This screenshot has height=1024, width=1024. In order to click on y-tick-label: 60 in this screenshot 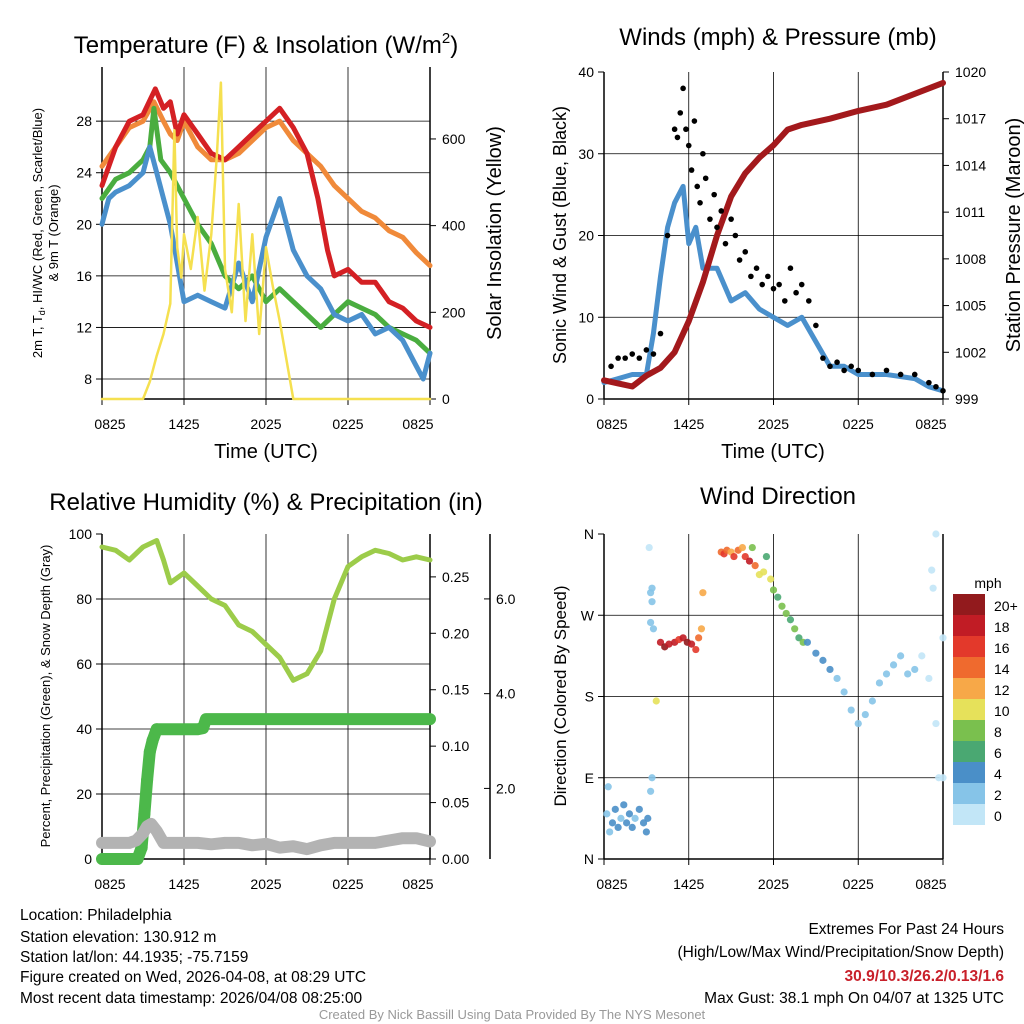, I will do `click(84, 664)`.